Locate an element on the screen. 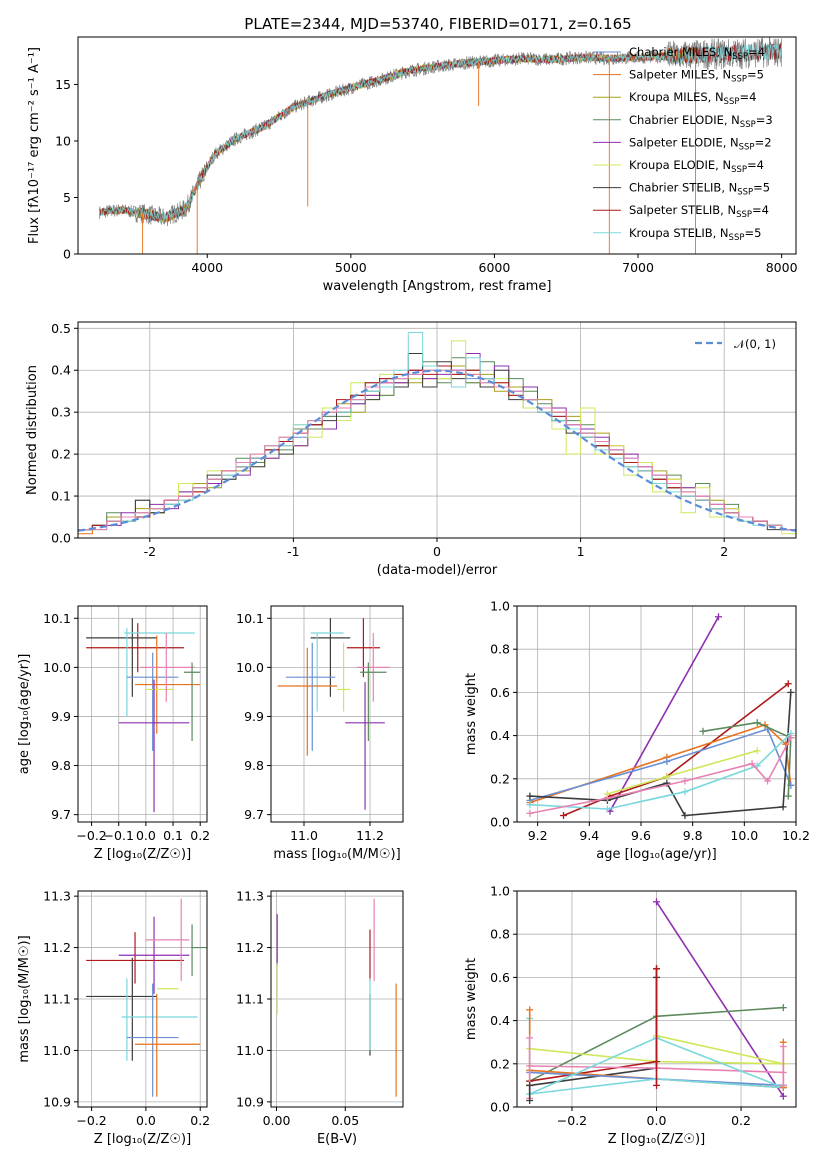  y-tick-label: 0.0 is located at coordinates (500, 822).